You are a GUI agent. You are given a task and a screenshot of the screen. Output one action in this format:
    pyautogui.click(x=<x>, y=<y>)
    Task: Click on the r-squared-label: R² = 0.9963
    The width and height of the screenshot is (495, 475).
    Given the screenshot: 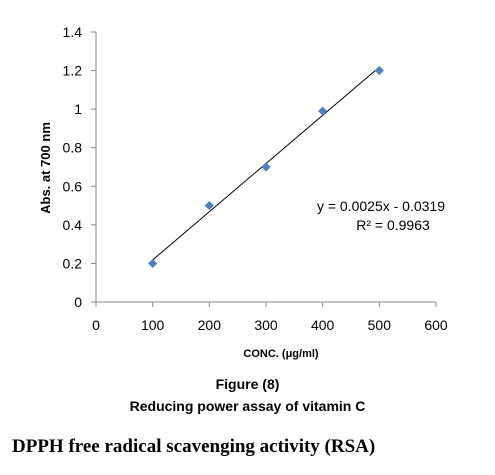 What is the action you would take?
    pyautogui.click(x=393, y=225)
    